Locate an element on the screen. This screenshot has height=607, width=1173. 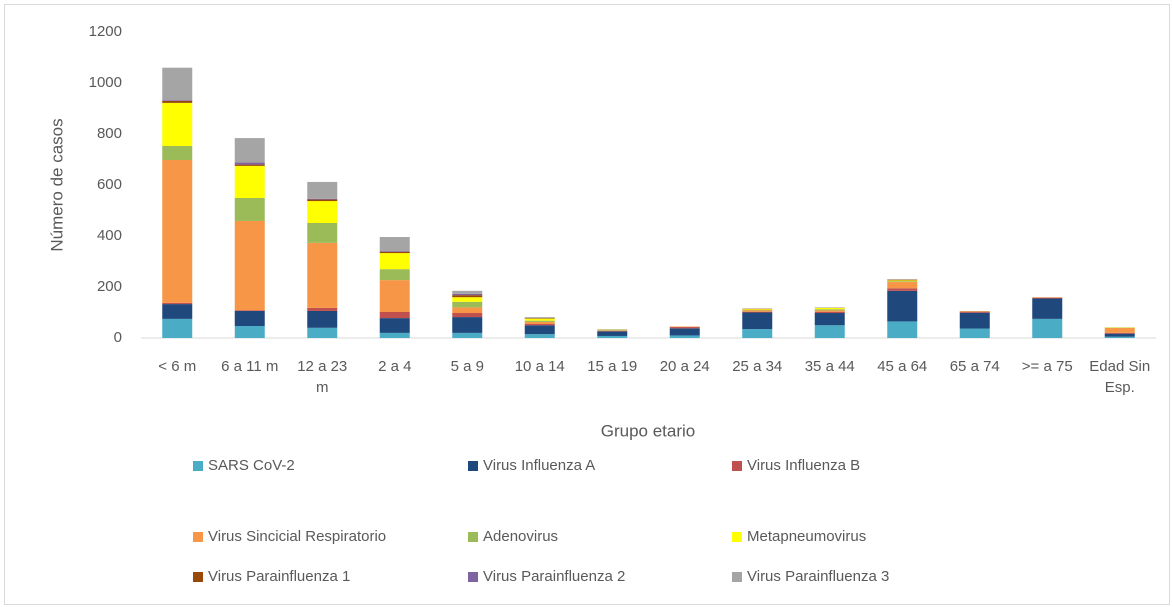
x-tick-label: 25 a 34 is located at coordinates (757, 366).